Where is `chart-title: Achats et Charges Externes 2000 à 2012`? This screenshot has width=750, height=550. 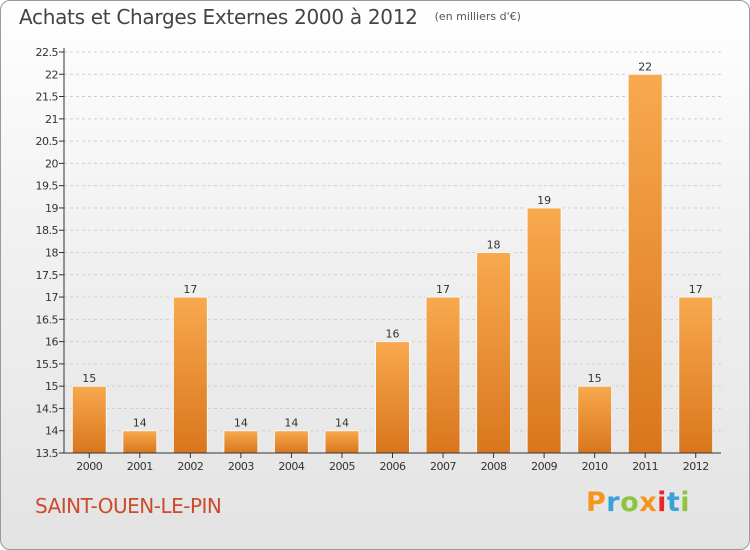 chart-title: Achats et Charges Externes 2000 à 2012 is located at coordinates (218, 17).